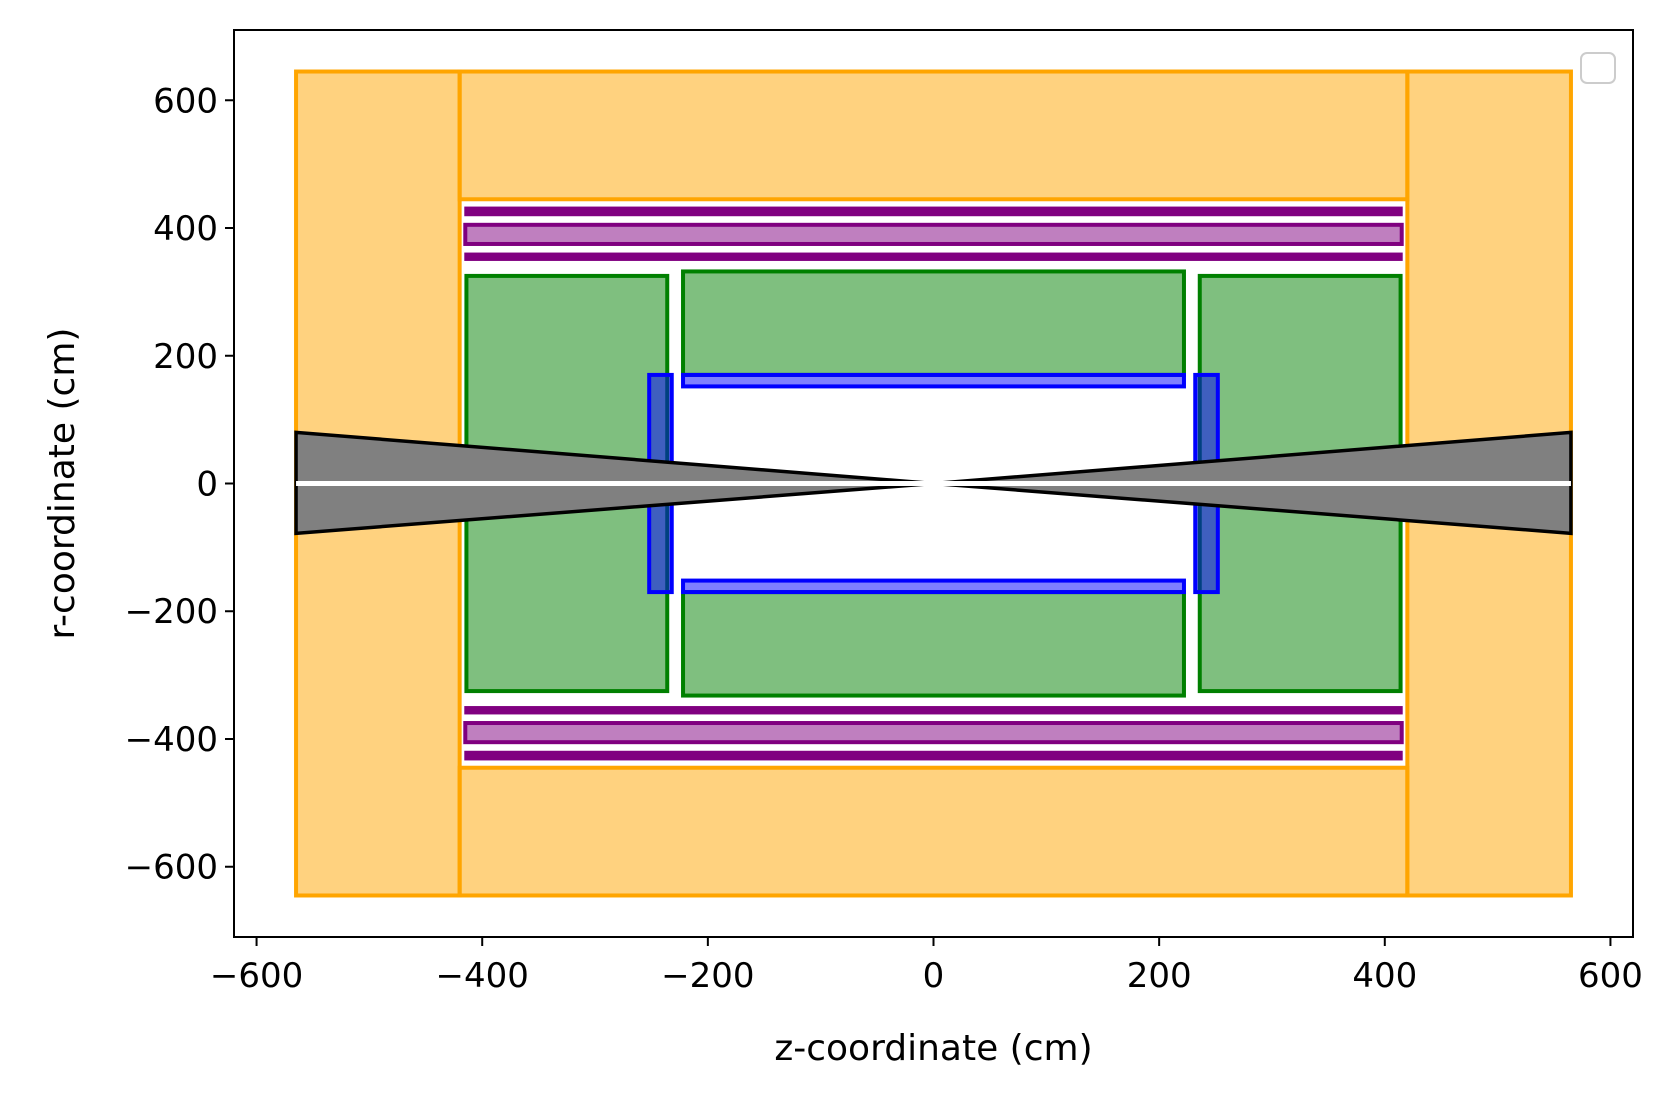 The image size is (1674, 1095). Describe the element at coordinates (933, 1048) in the screenshot. I see `x-axis-label: z-coordinate (cm)` at that location.